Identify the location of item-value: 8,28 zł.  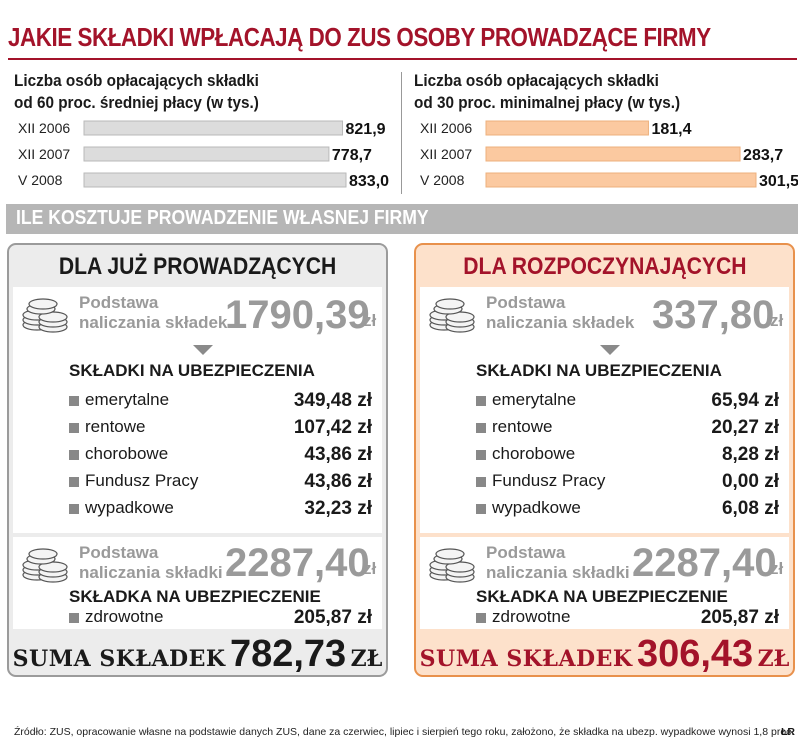
(750, 454).